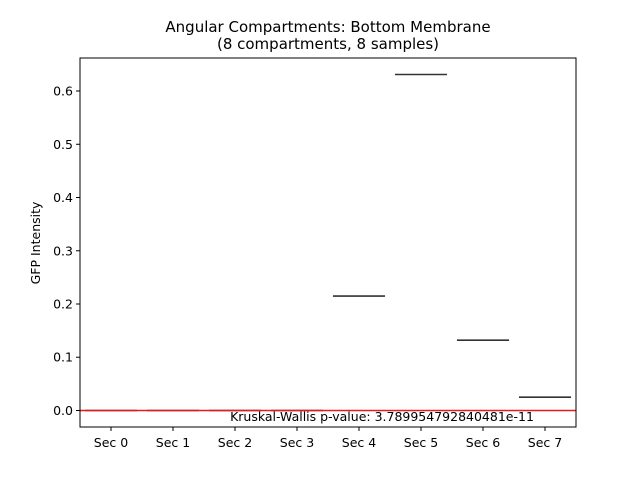 The height and width of the screenshot is (480, 640). Describe the element at coordinates (35, 242) in the screenshot. I see `y-axis-label: GFP Intensity` at that location.